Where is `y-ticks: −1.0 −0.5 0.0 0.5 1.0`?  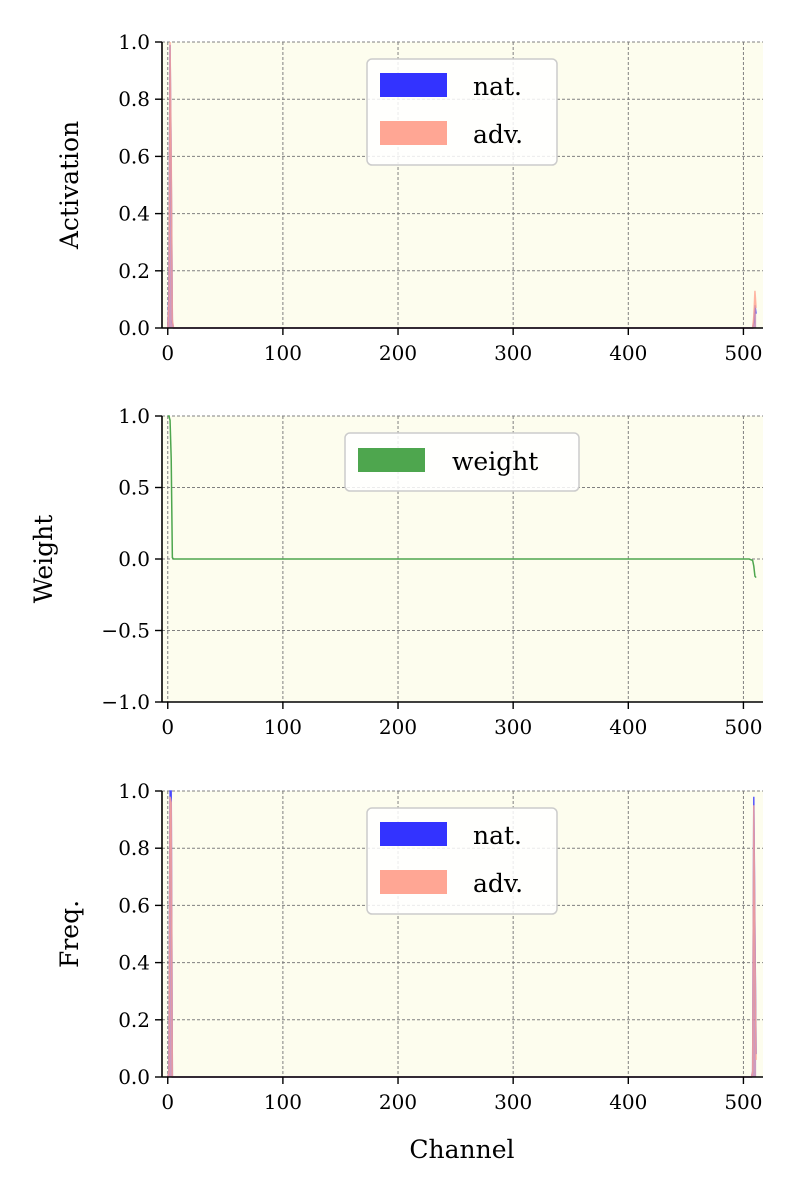 y-ticks: −1.0 −0.5 0.0 0.5 1.0 is located at coordinates (131, 559).